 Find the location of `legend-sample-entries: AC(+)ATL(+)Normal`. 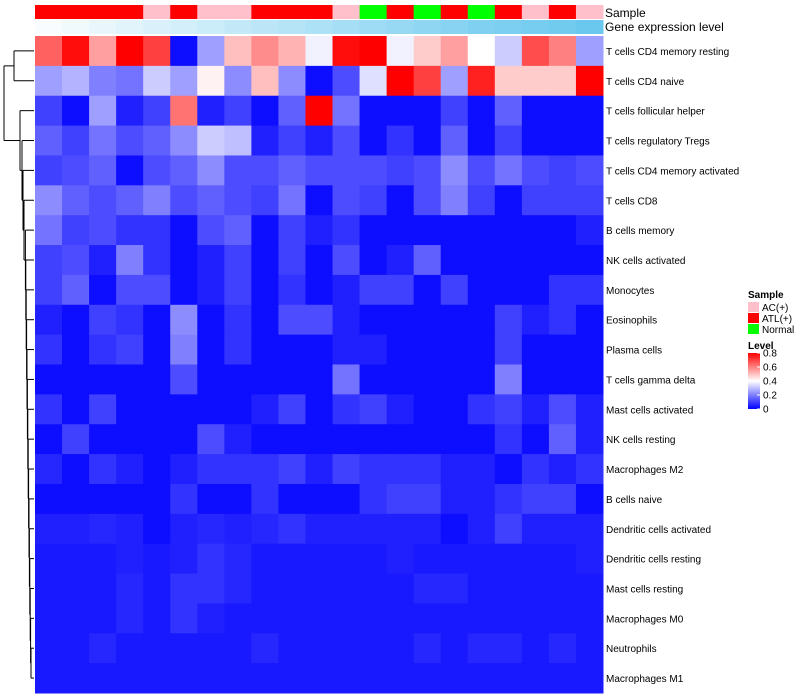

legend-sample-entries: AC(+)ATL(+)Normal is located at coordinates (771, 319).